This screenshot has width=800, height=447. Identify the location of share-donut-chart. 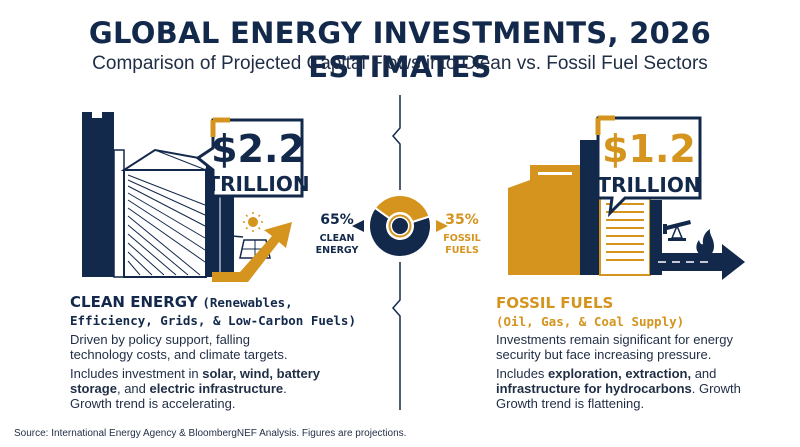
(400, 226).